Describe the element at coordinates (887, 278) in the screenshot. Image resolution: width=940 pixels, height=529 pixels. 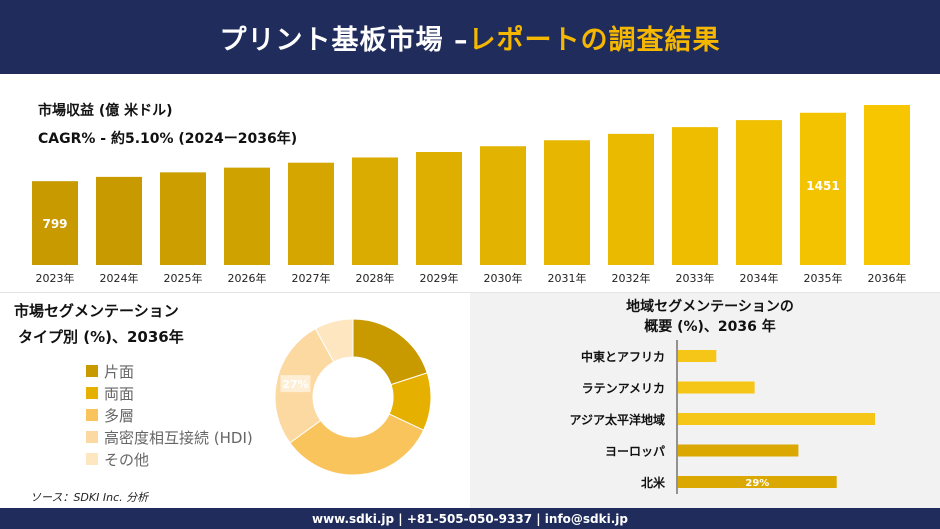
I see `x-tick-label: 2036年` at that location.